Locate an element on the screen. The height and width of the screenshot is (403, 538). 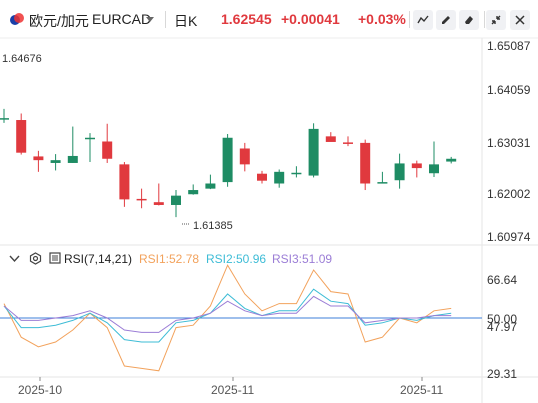
price-axis-label: 1.62002 is located at coordinates (509, 194).